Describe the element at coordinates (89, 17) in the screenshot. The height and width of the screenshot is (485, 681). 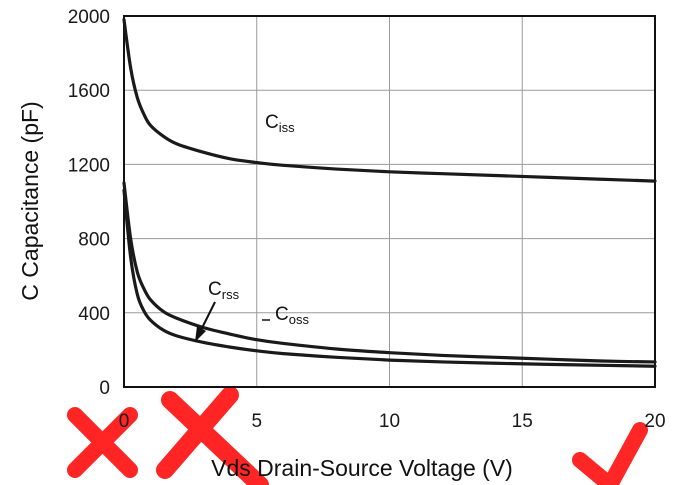
I see `y-tick-label: 2000` at that location.